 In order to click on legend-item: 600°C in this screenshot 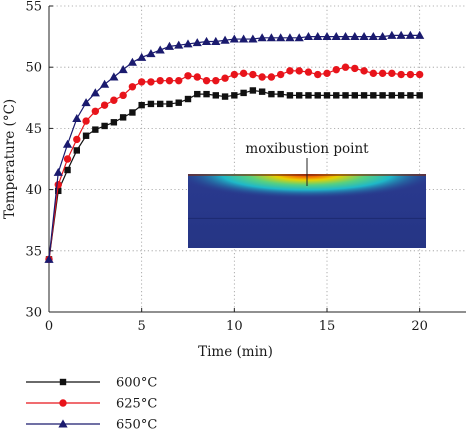, I will do `click(91, 383)`.